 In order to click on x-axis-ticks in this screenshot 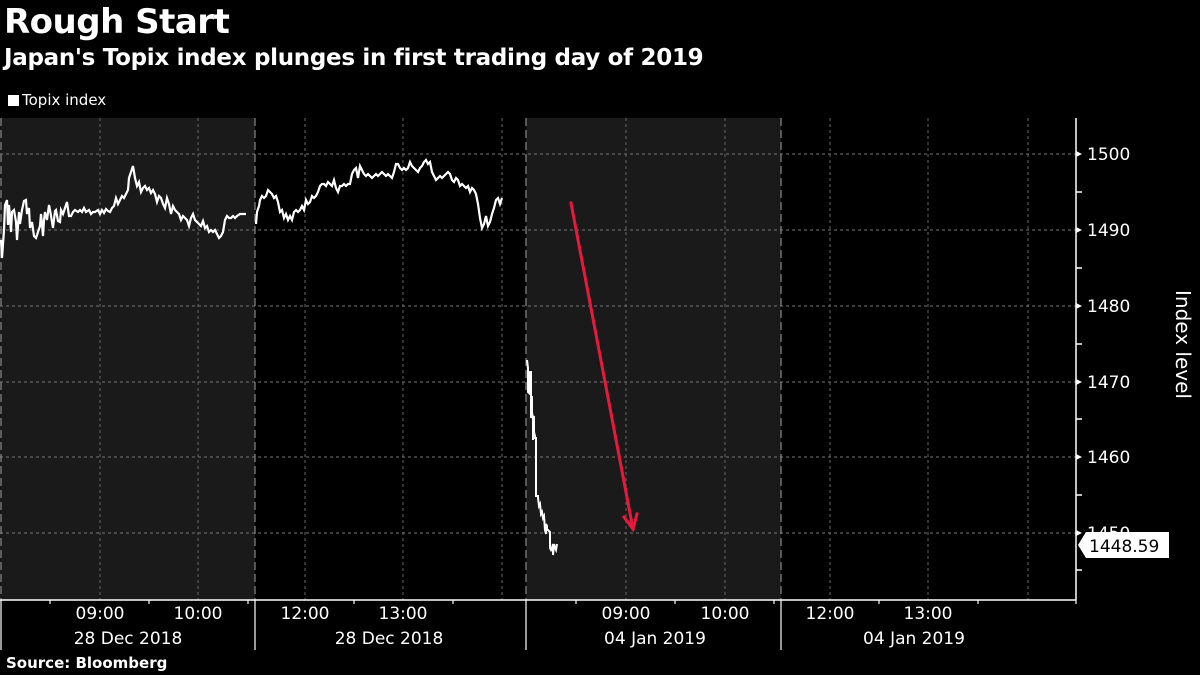, I will do `click(538, 625)`.